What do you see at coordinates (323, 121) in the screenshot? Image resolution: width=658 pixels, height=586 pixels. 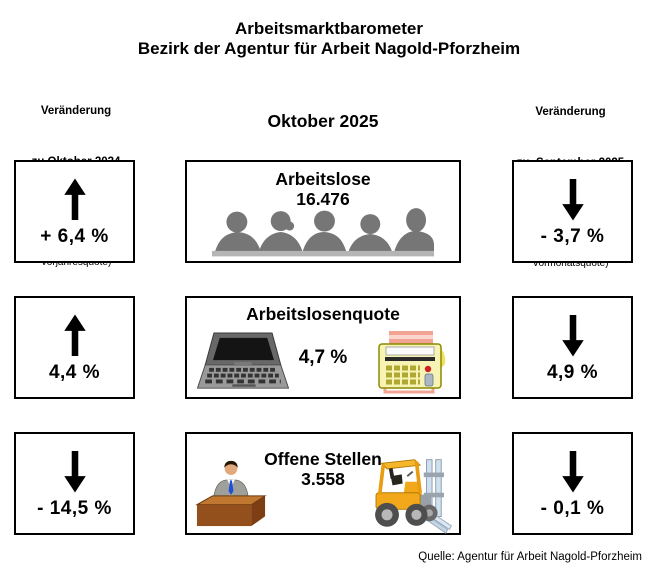 I see `period-label: Oktober 2025` at bounding box center [323, 121].